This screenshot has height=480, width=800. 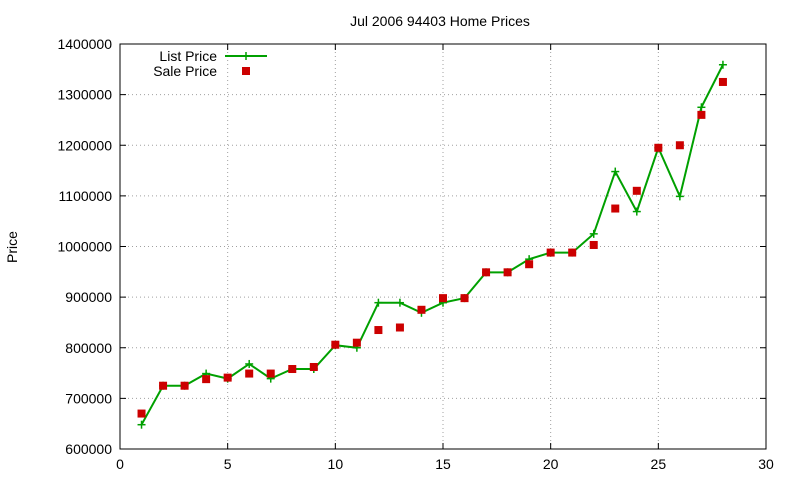 I want to click on chart-title: Jul 2006 94403 Home Prices, so click(x=440, y=21).